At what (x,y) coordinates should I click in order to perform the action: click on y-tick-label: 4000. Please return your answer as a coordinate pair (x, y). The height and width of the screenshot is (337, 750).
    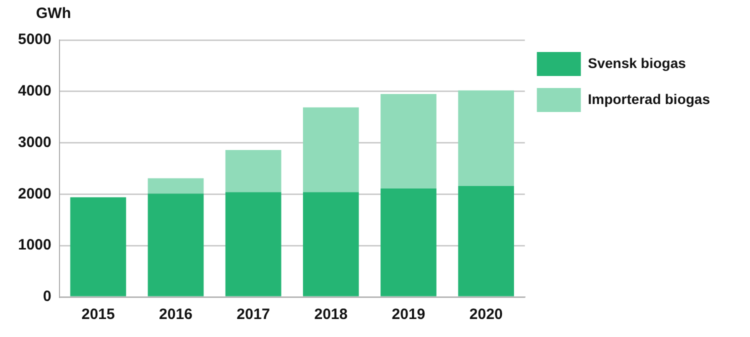
    Looking at the image, I should click on (35, 91).